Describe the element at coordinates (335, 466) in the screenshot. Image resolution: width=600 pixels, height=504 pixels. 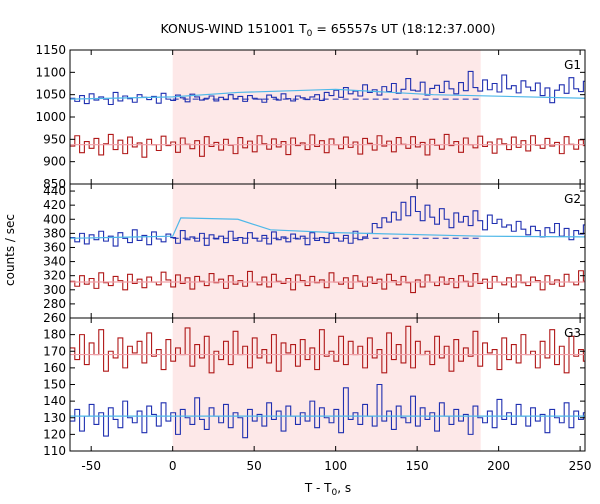
I see `x-tick-label: 100` at that location.